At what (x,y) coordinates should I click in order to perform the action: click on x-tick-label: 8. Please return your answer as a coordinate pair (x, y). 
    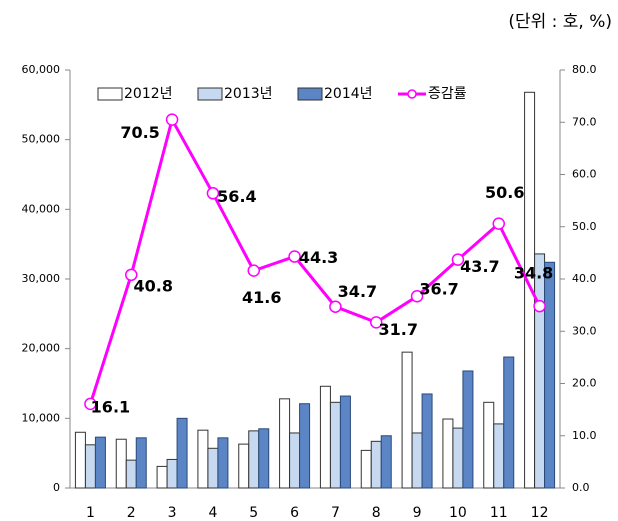
    Looking at the image, I should click on (376, 513).